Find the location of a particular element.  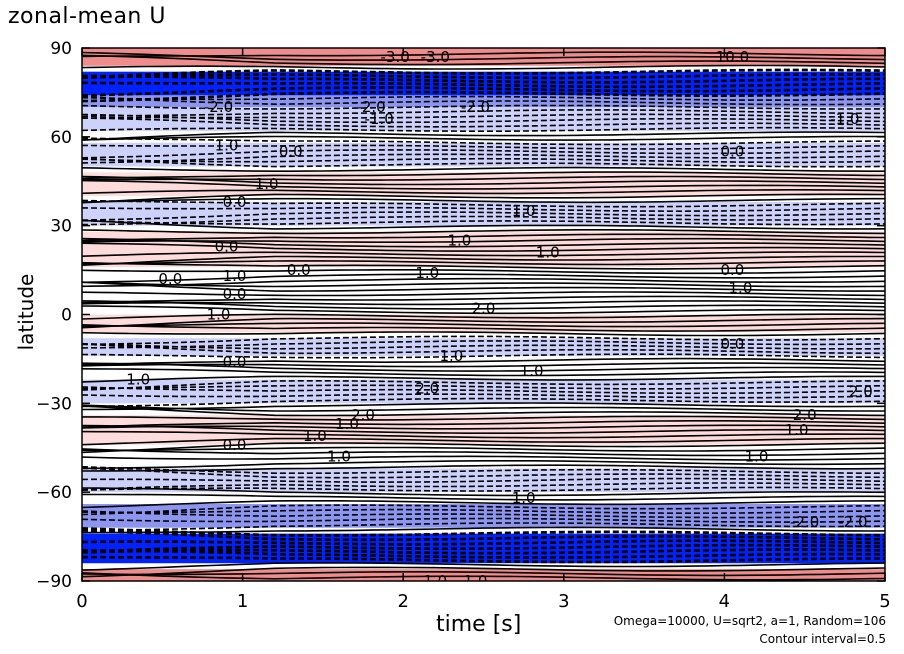

contour-label-42: -2.0 is located at coordinates (804, 522).